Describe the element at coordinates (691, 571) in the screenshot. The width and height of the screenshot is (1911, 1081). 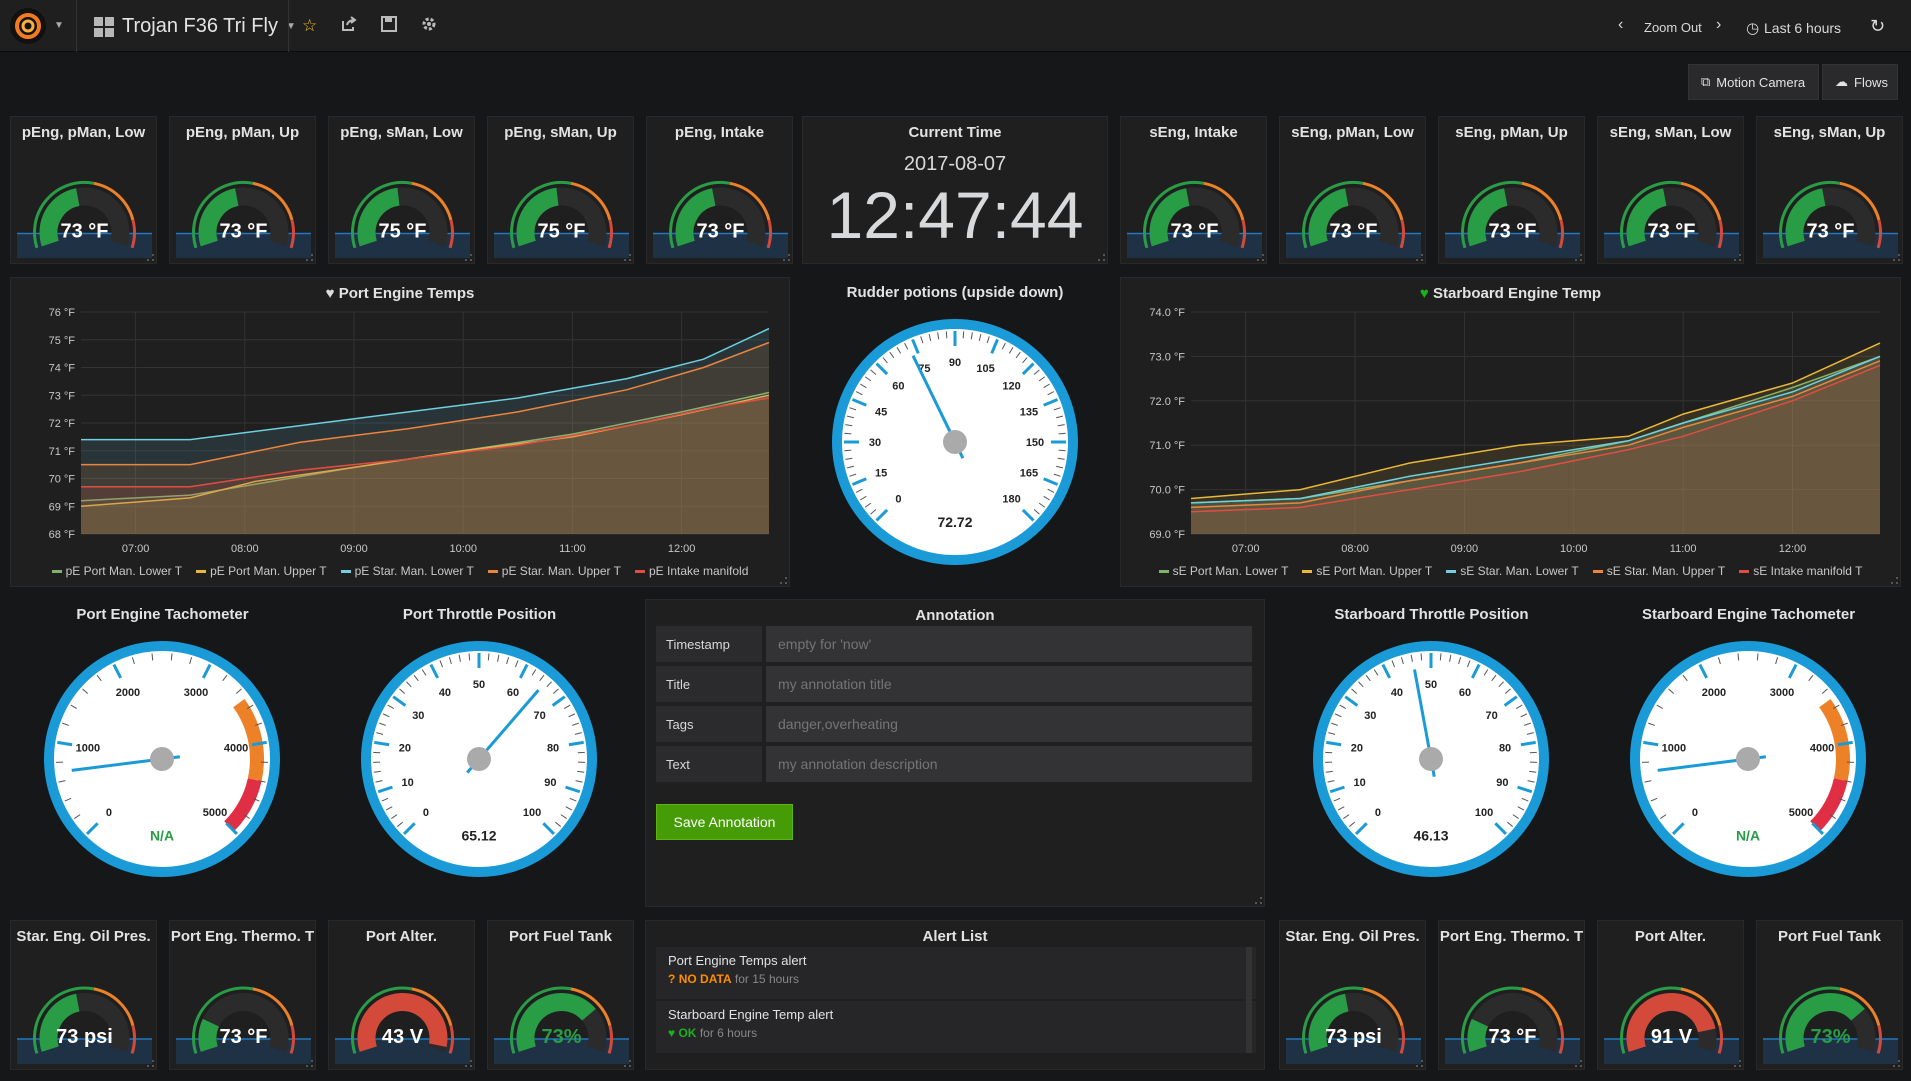
I see `legend-item: pE Intake manifold` at that location.